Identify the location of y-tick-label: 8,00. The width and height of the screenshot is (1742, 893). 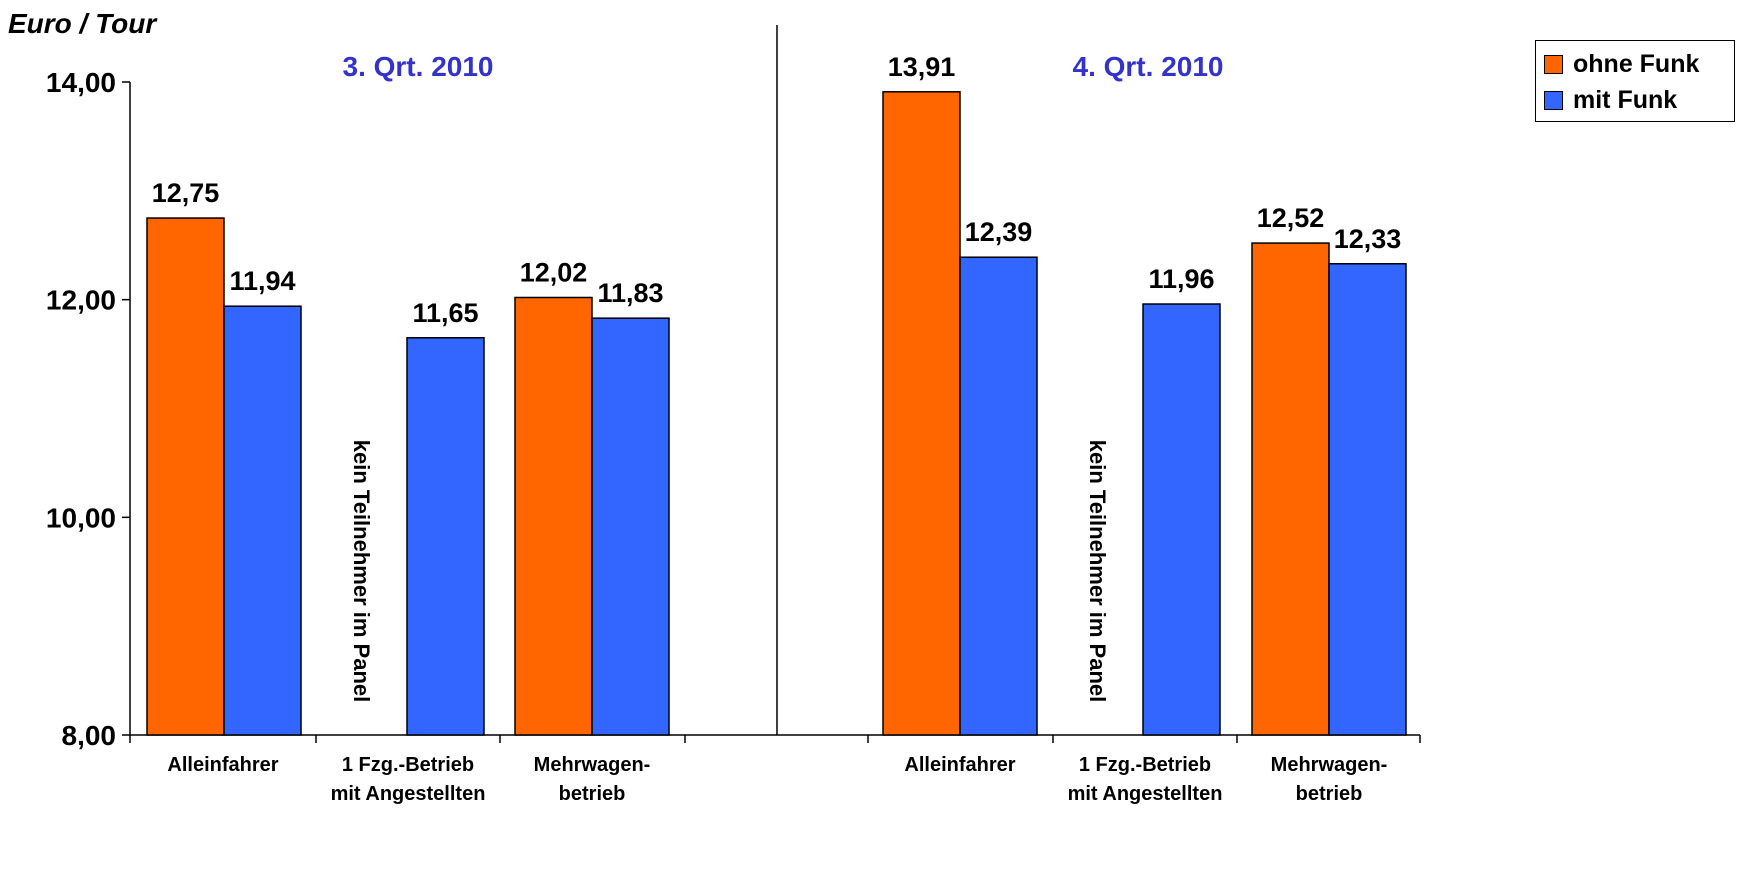
(89, 735).